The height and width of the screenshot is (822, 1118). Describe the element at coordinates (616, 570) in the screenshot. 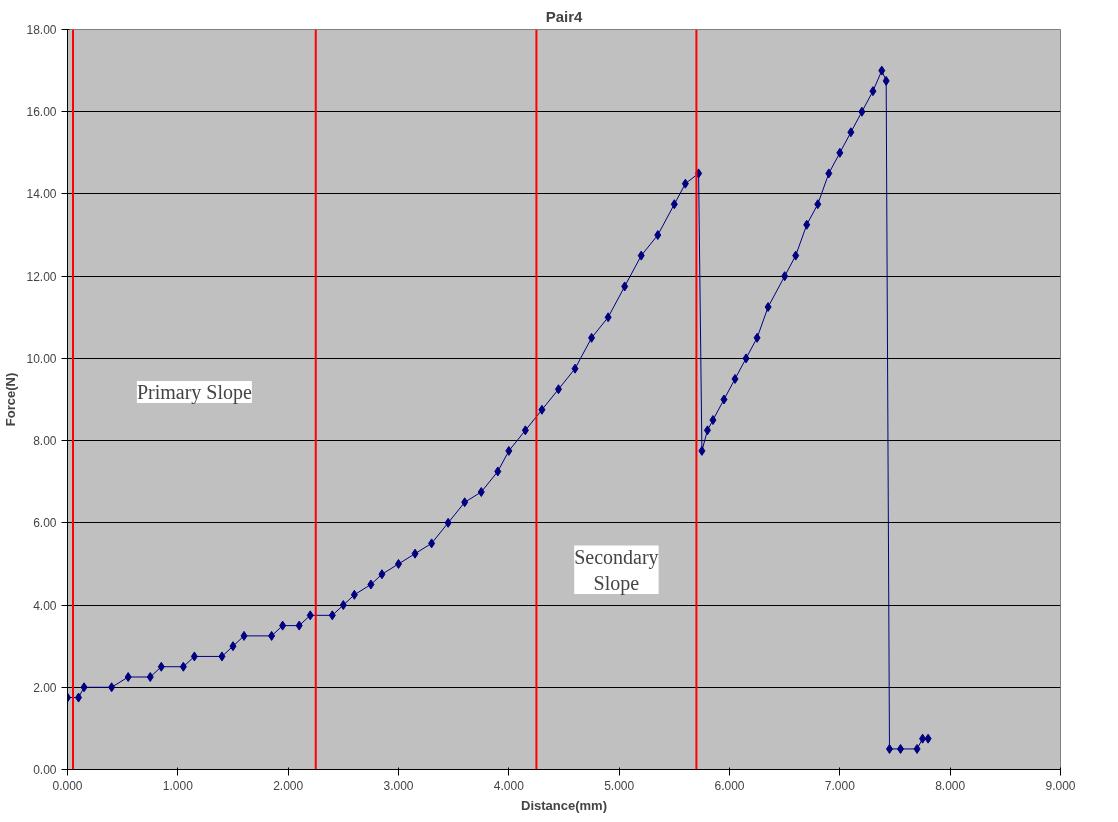

I see `annotation: Secondary Slope` at that location.